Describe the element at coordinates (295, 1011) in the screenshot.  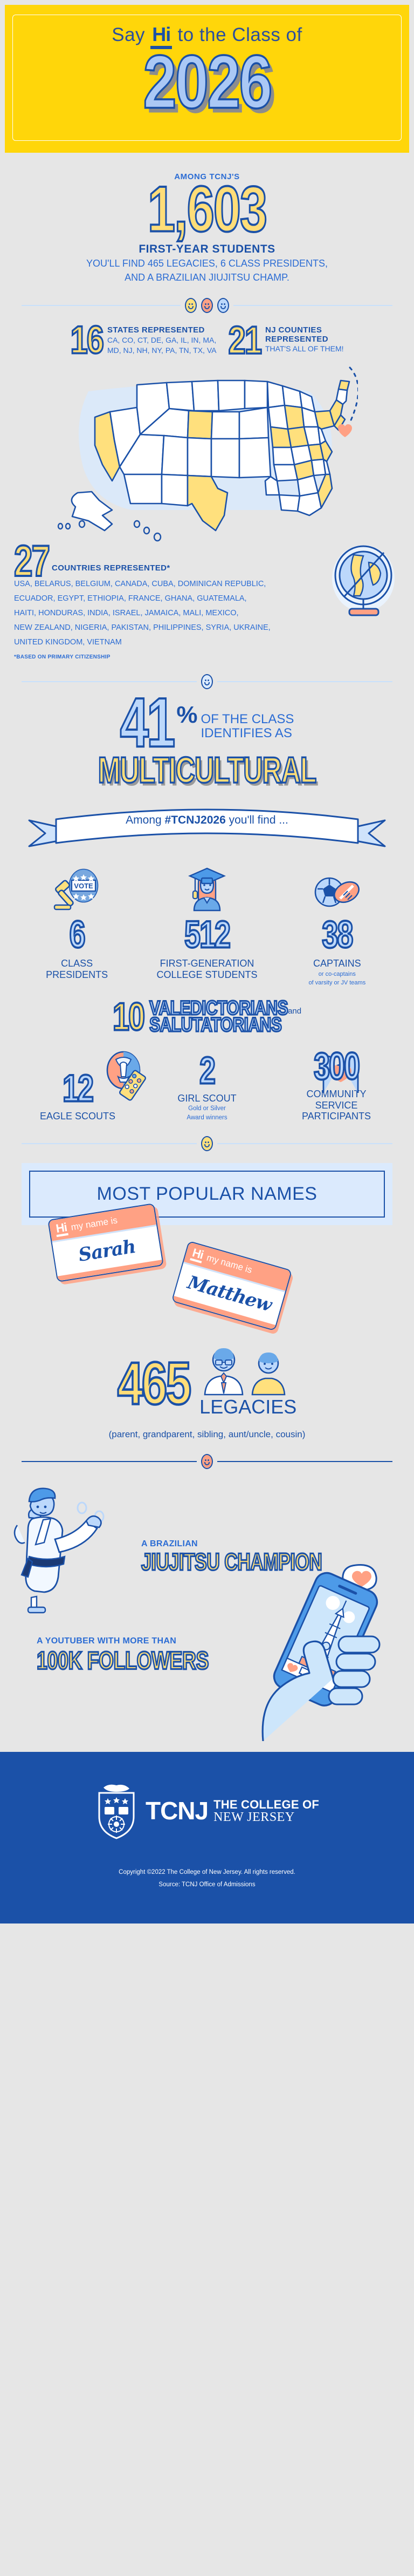
I see `valedictorians-and: and` at that location.